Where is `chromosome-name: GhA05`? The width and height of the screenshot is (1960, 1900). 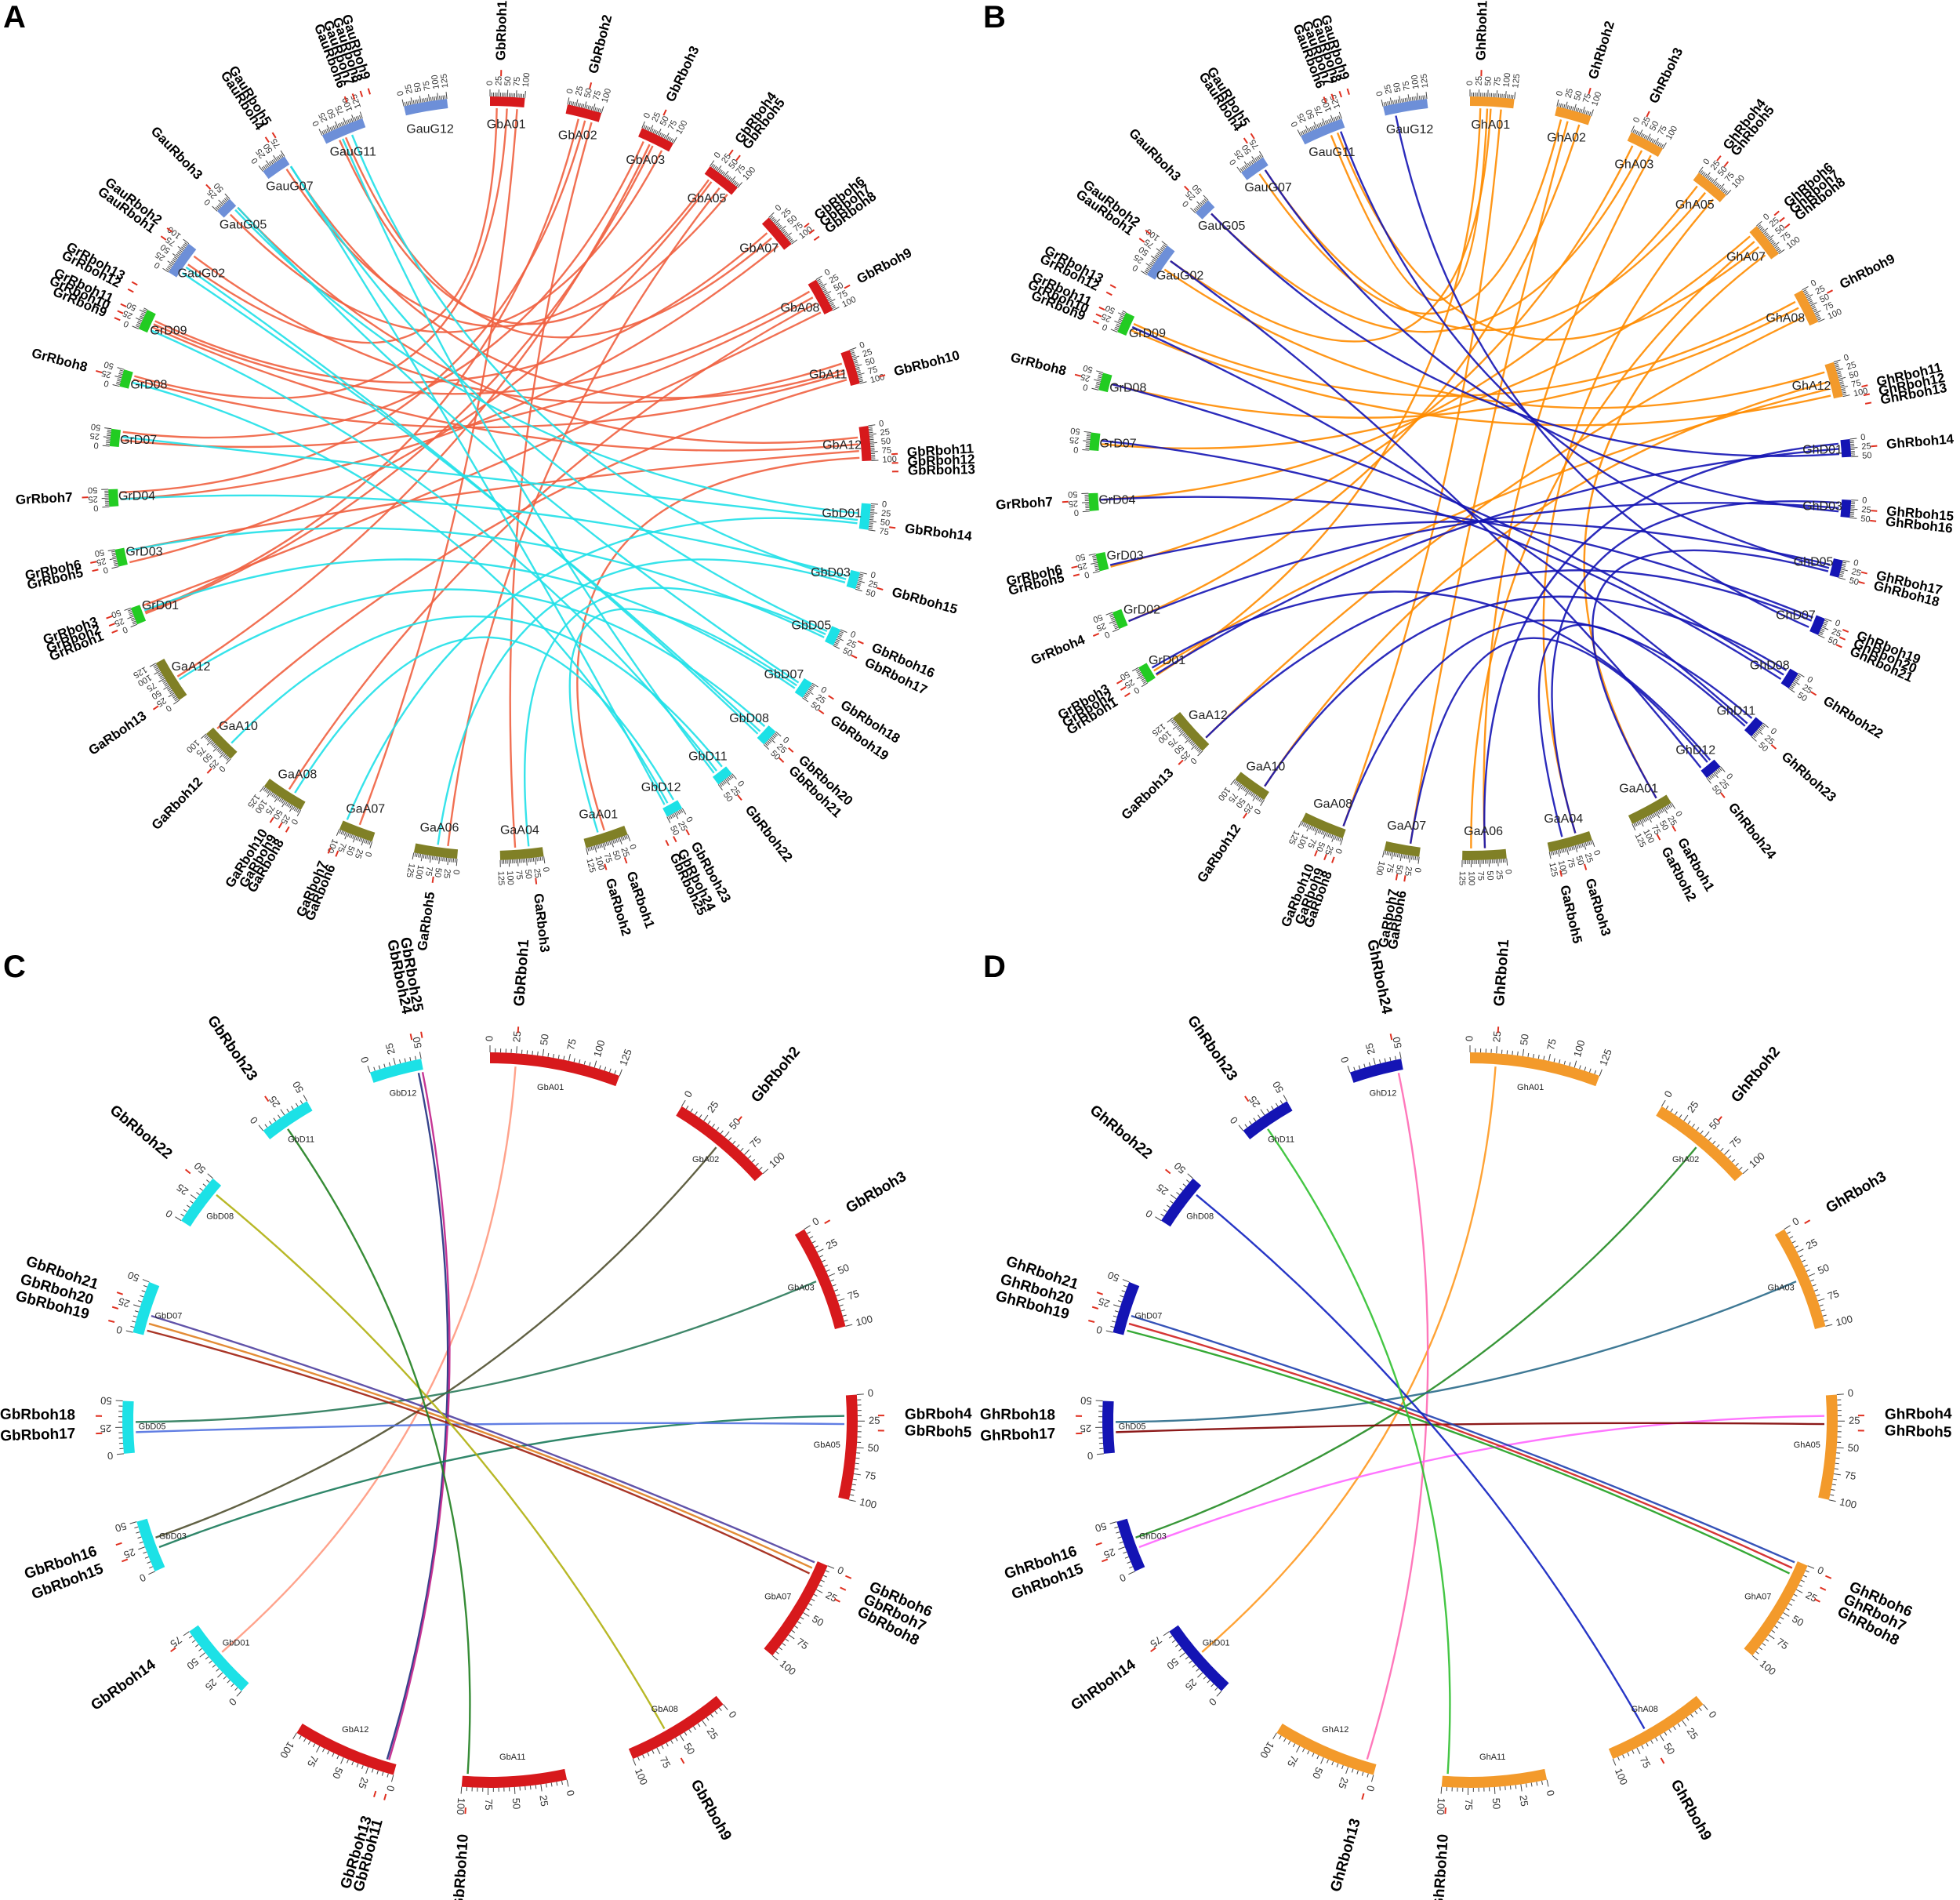
chromosome-name: GhA05 is located at coordinates (1695, 205).